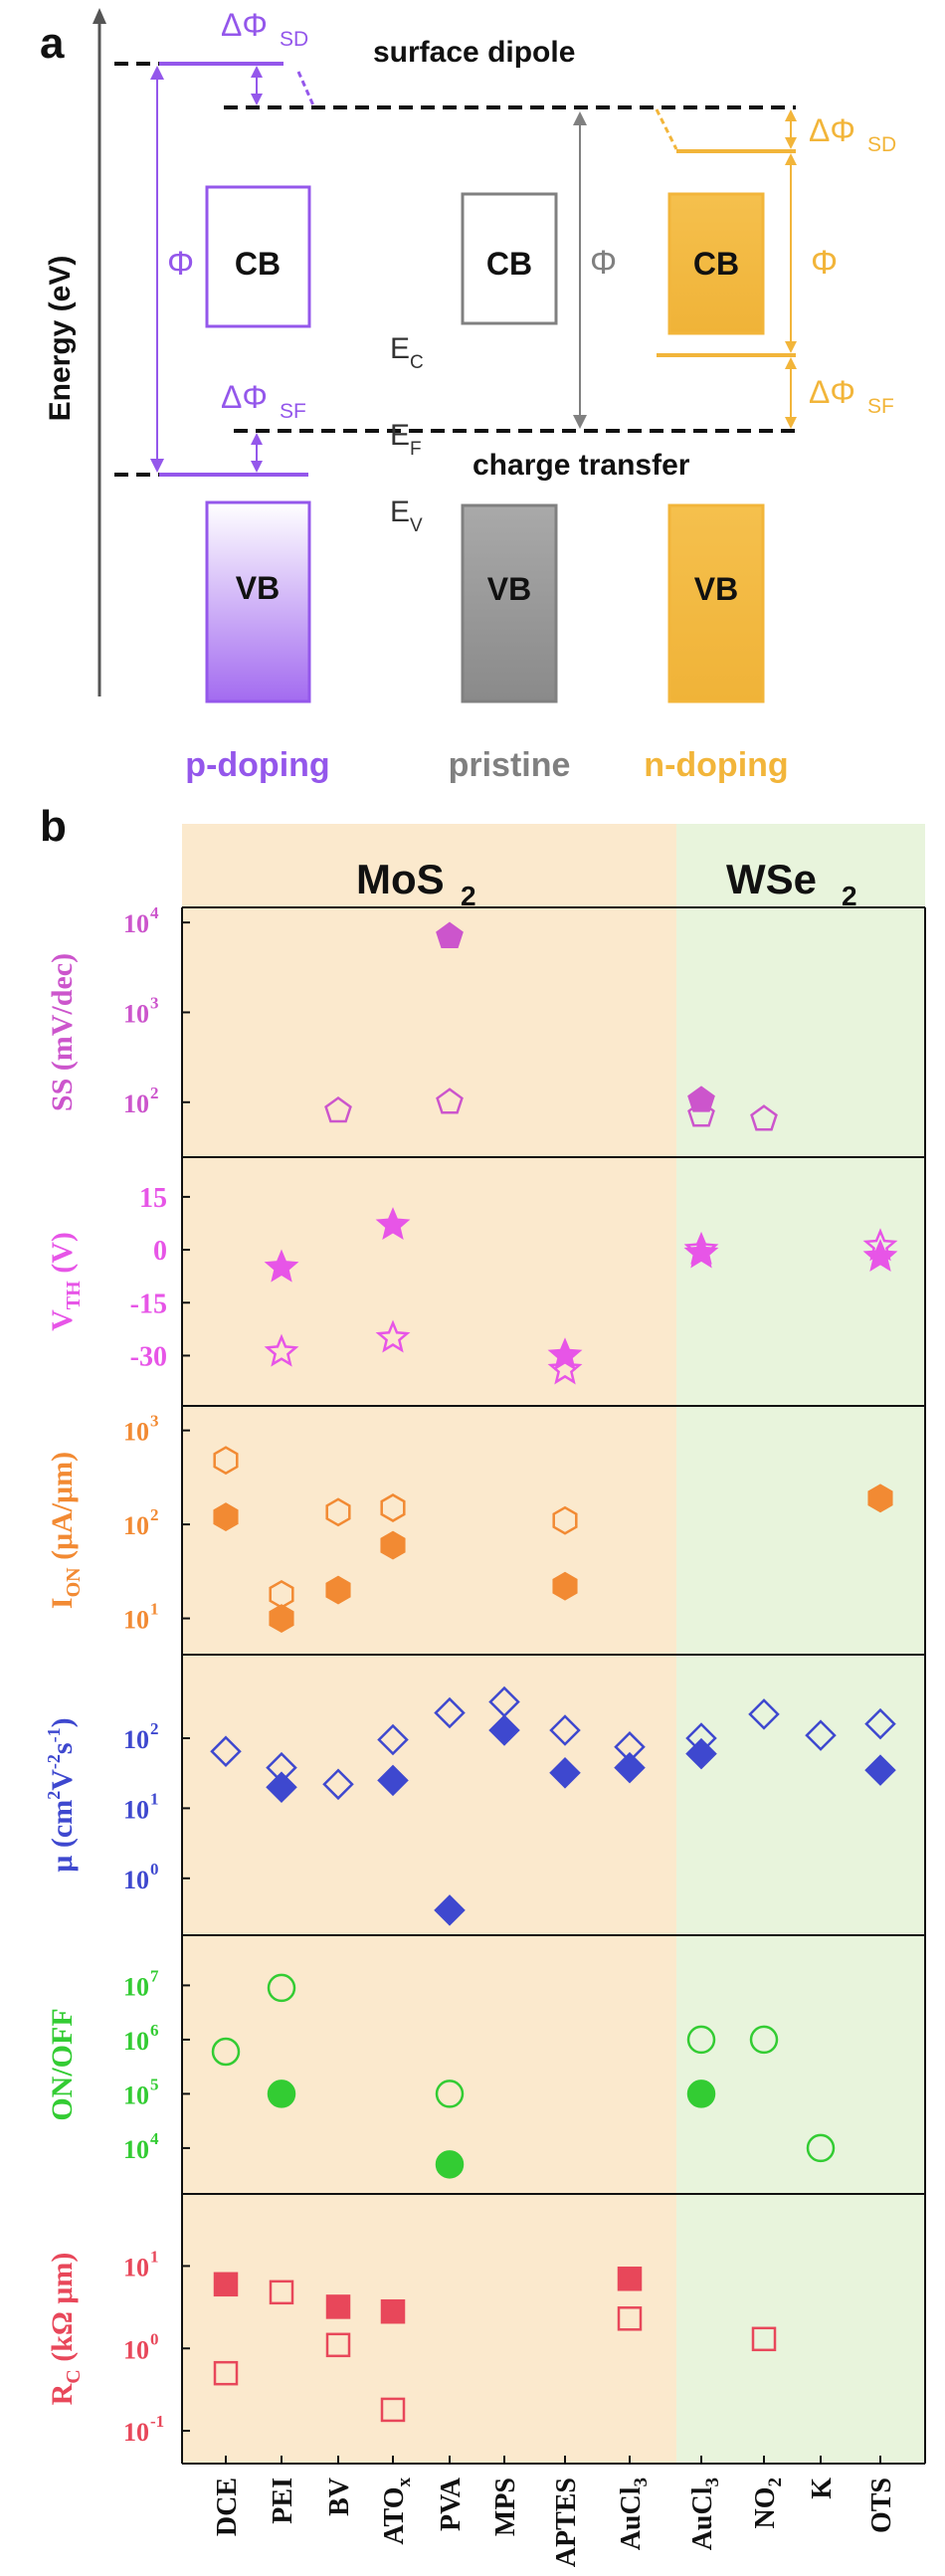  I want to click on n-doping-label: n-doping, so click(716, 765).